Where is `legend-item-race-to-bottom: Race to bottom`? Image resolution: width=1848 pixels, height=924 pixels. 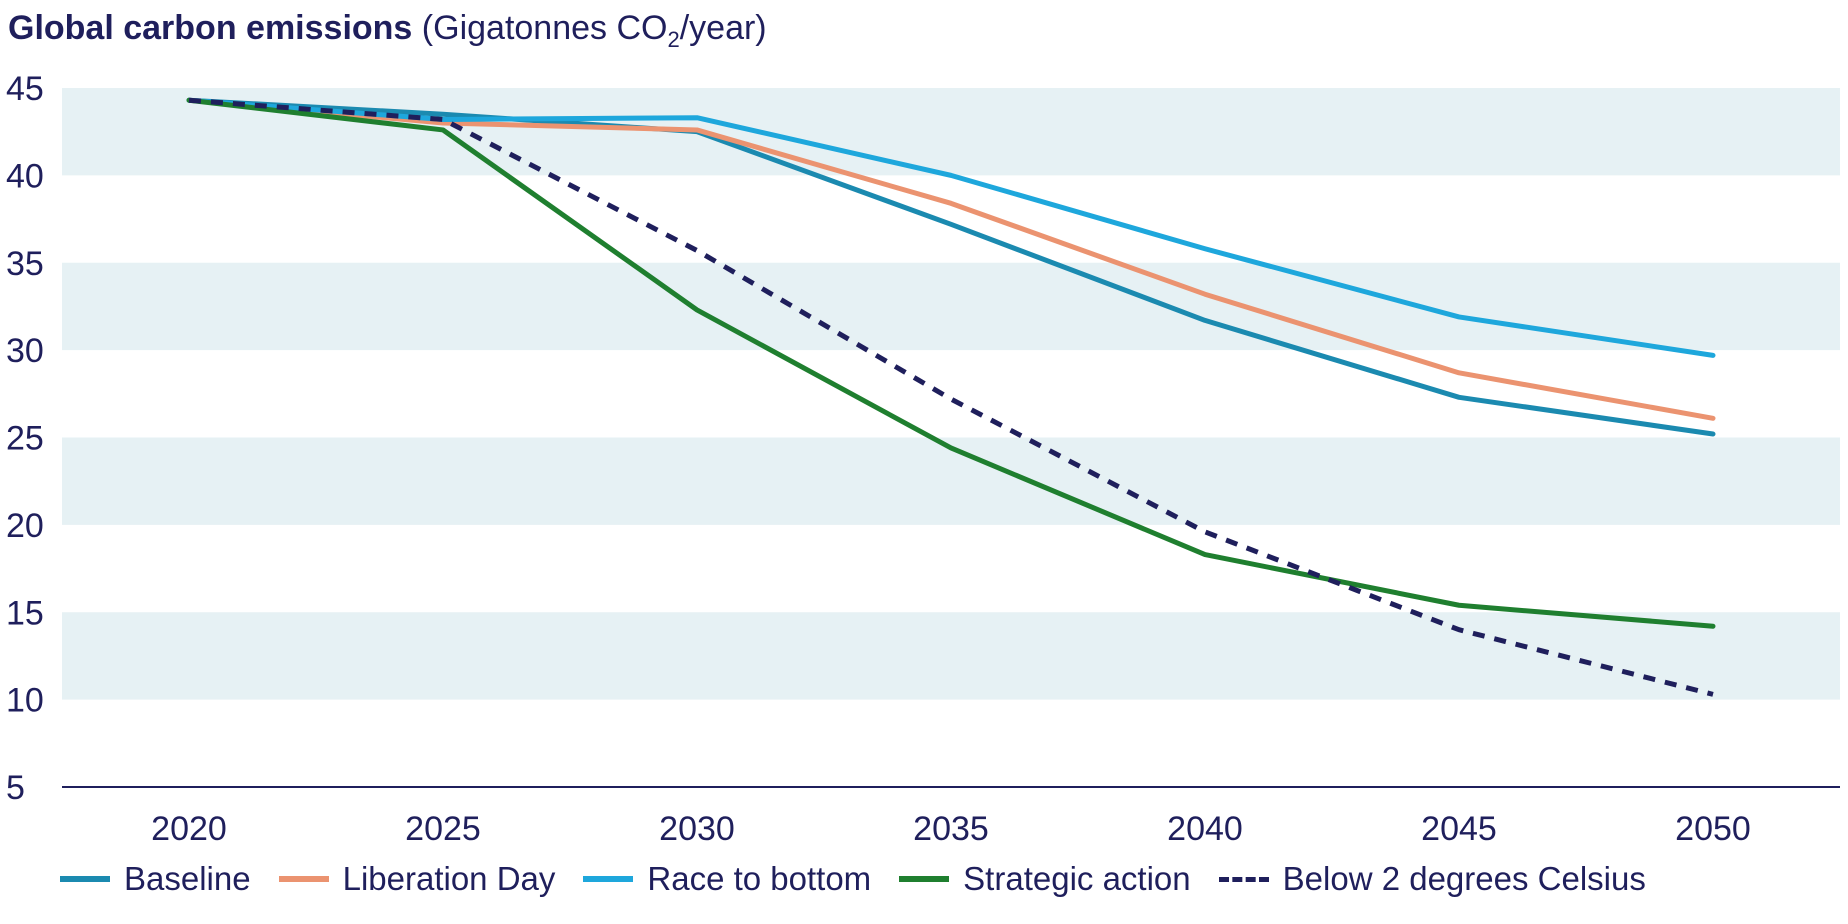 legend-item-race-to-bottom: Race to bottom is located at coordinates (727, 879).